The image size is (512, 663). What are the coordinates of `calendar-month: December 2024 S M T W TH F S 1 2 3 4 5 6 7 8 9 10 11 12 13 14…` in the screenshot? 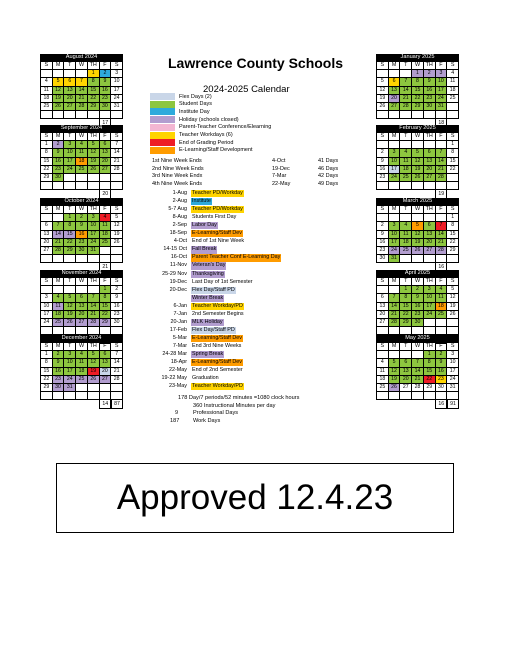 It's located at (81, 372).